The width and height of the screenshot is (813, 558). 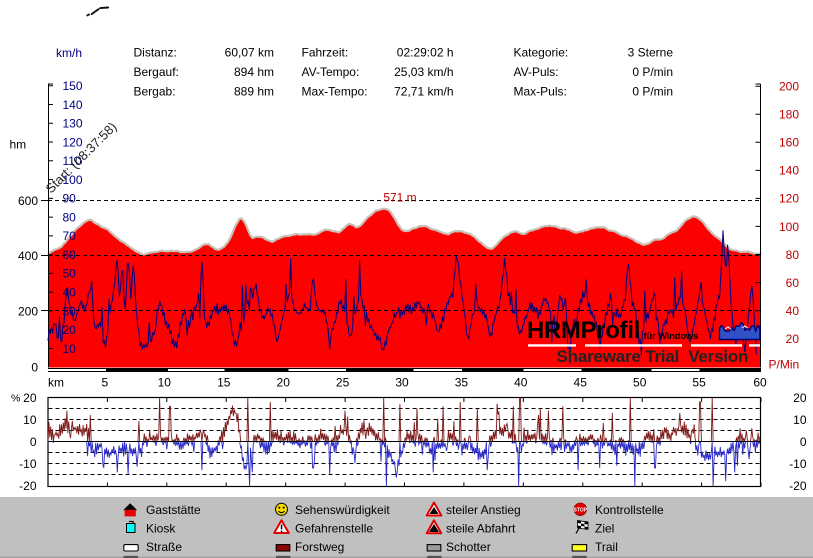 What do you see at coordinates (249, 52) in the screenshot?
I see `svg-text: 60,07 km` at bounding box center [249, 52].